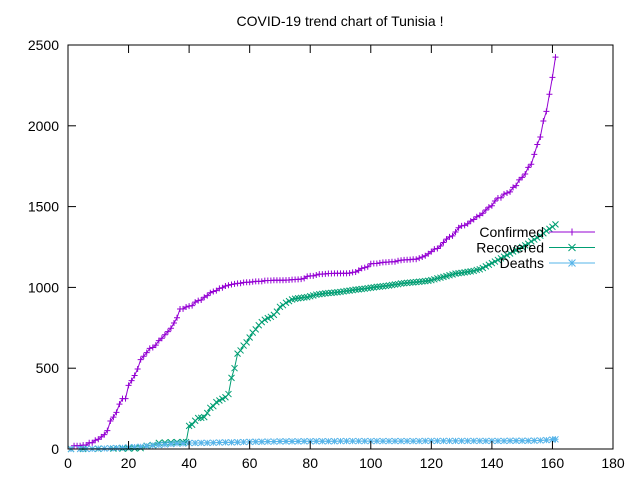 Image resolution: width=640 pixels, height=480 pixels. I want to click on legend-label-deaths: Deaths, so click(522, 263).